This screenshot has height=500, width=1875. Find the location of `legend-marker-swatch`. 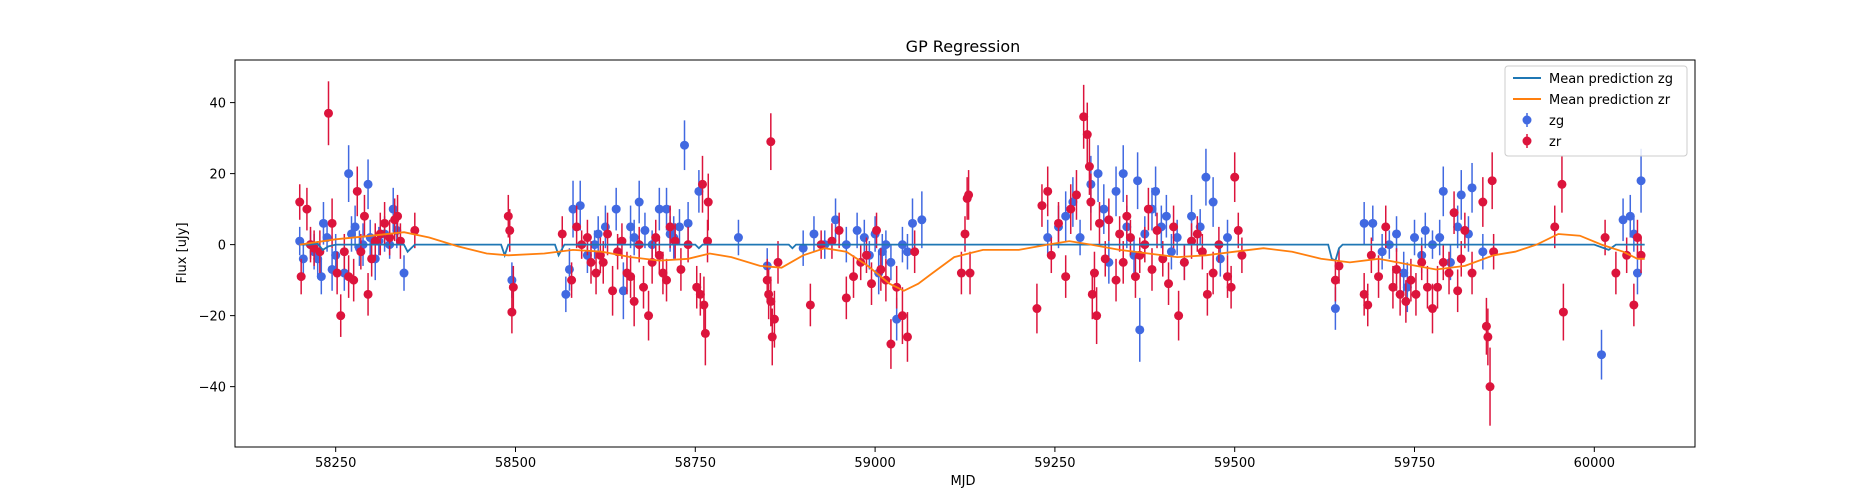

legend-marker-swatch is located at coordinates (1527, 141).